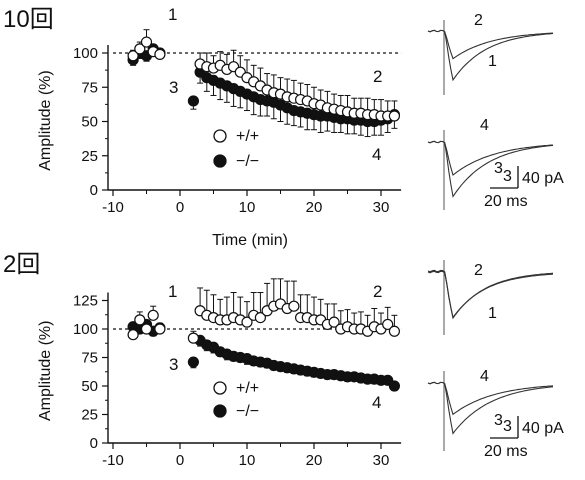  What do you see at coordinates (85, 301) in the screenshot?
I see `y-tick-label: 125` at bounding box center [85, 301].